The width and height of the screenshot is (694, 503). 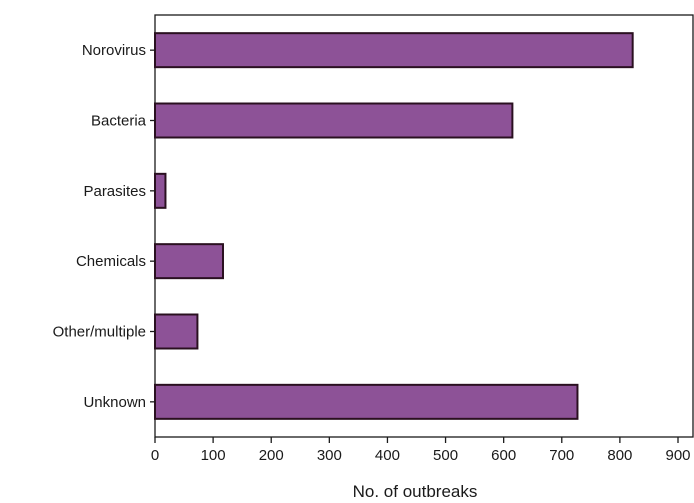 I want to click on category-label-unknown: Unknown, so click(x=114, y=402).